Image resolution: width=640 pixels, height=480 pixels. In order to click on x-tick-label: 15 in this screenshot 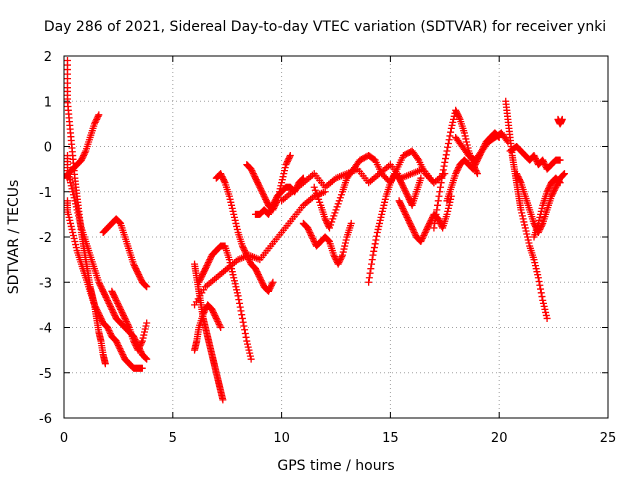, I will do `click(390, 438)`.